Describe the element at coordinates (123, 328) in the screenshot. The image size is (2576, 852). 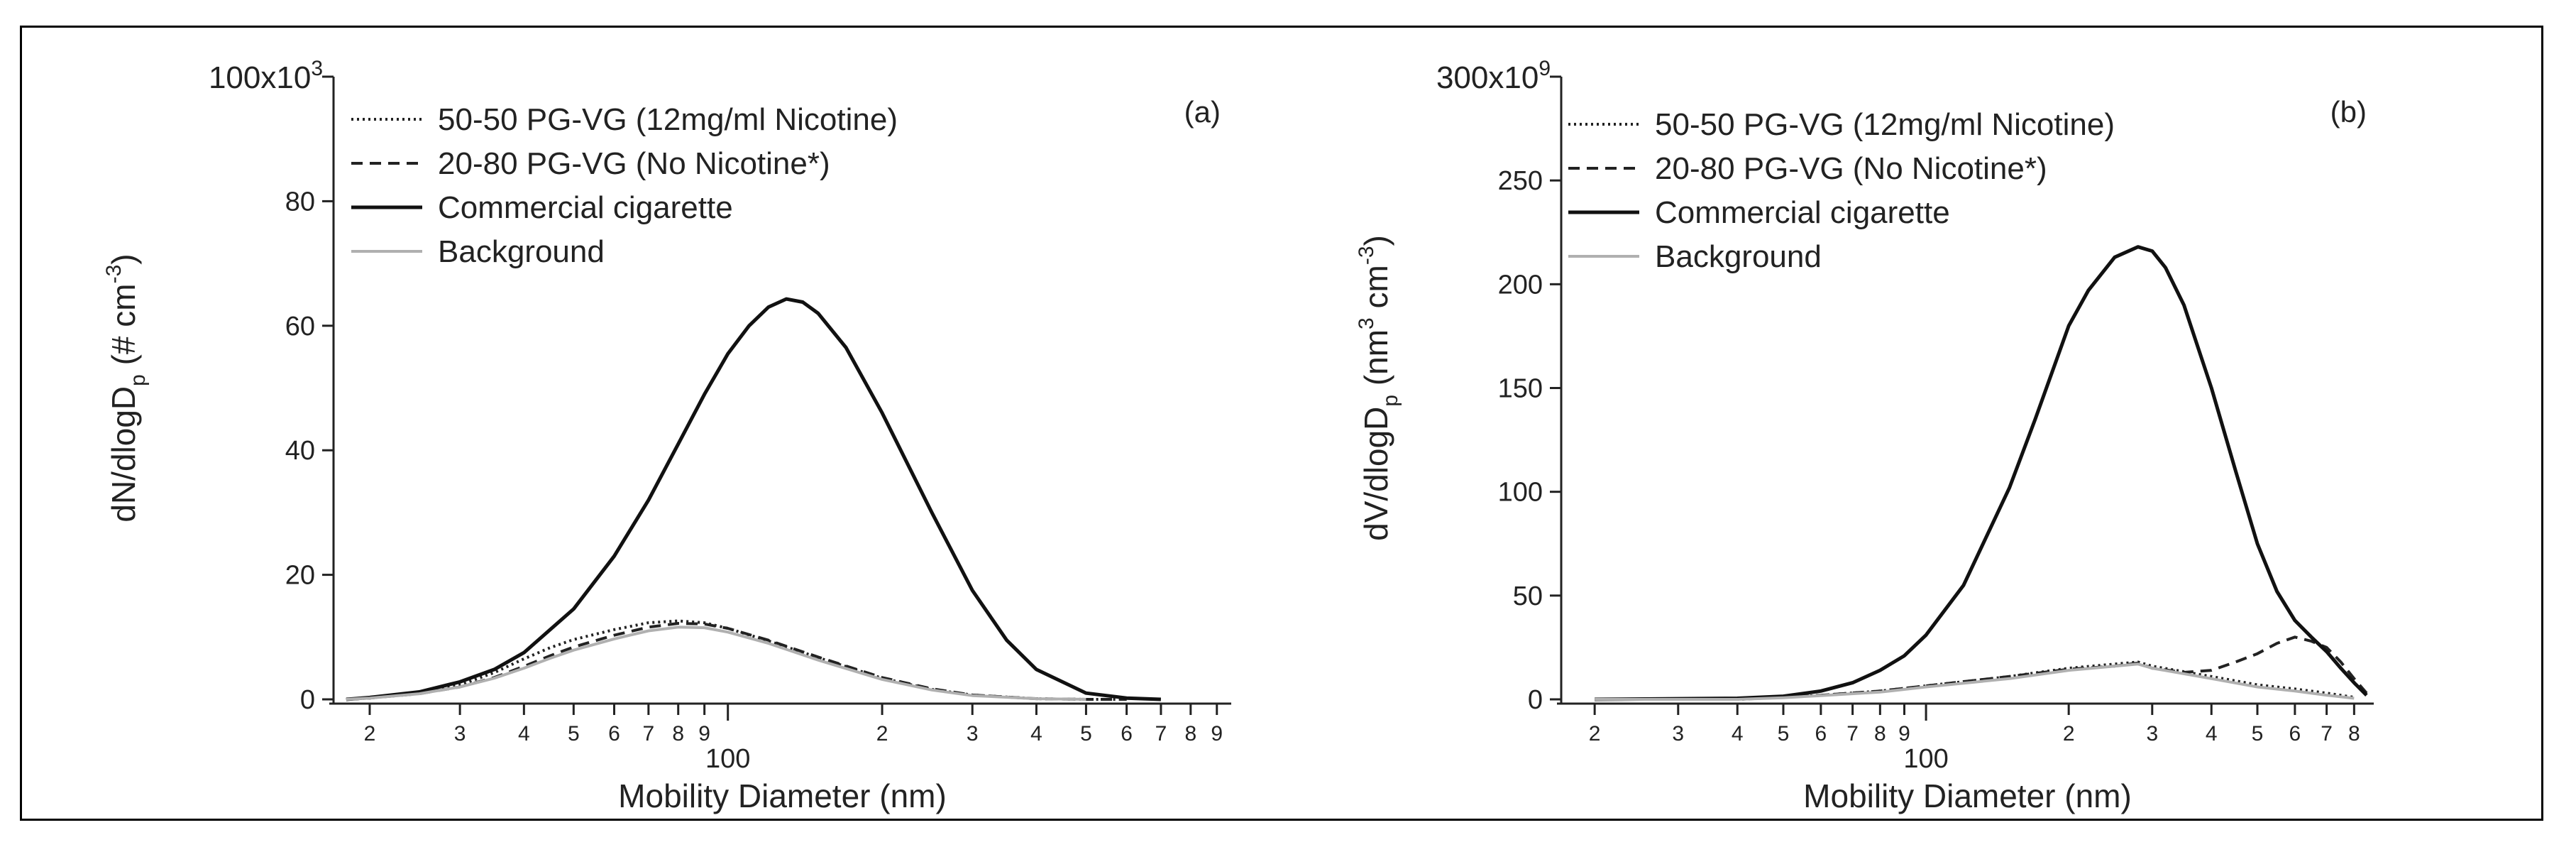
I see `y-axis-title-part: (# cm` at that location.